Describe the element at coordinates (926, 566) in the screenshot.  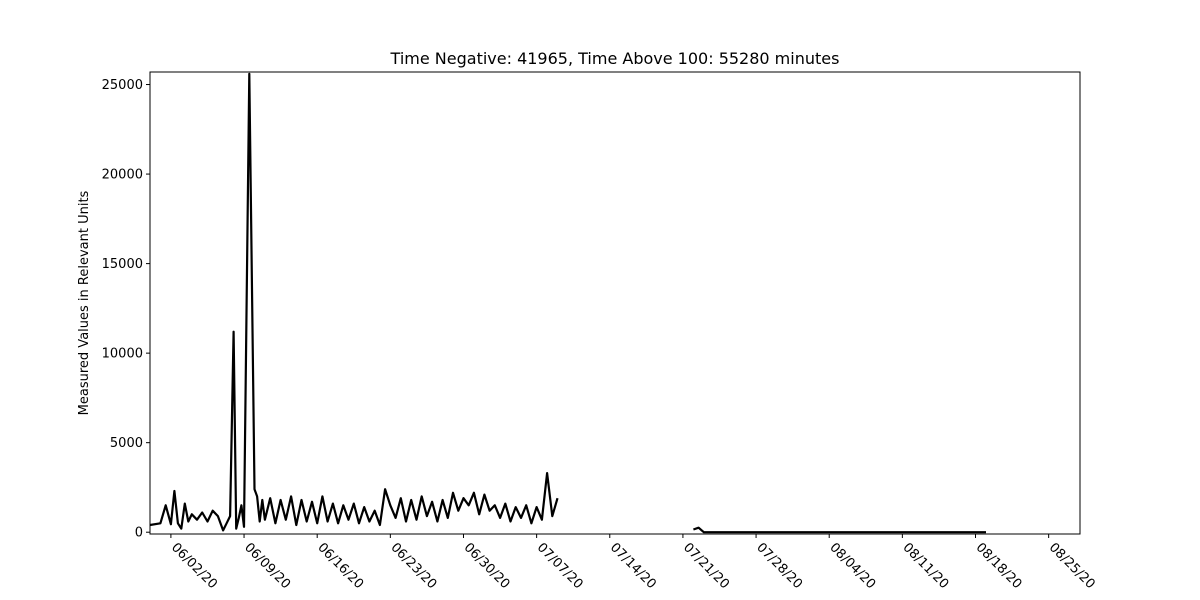
I see `x-tick-label: 08/11/20` at that location.